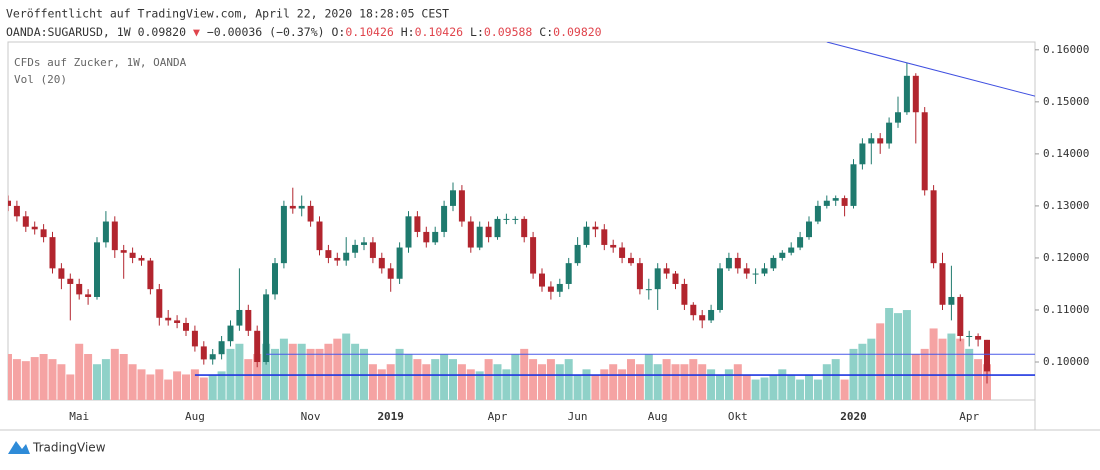 The height and width of the screenshot is (470, 1100). Describe the element at coordinates (1066, 49) in the screenshot. I see `y-tick-label: 0.16000` at that location.